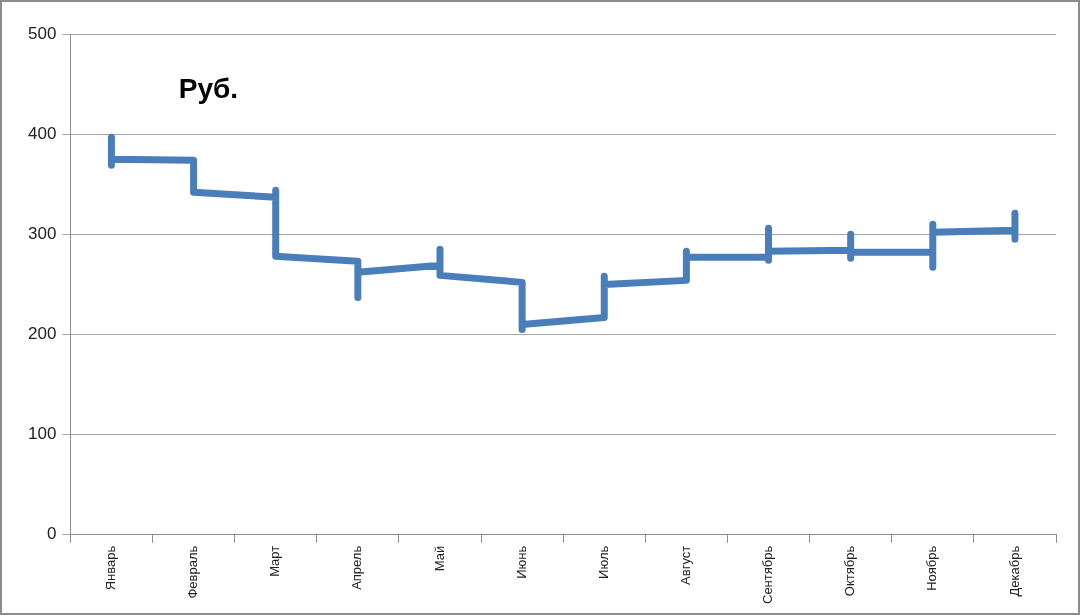 The height and width of the screenshot is (615, 1080). I want to click on y-tick-label: 200, so click(42, 334).